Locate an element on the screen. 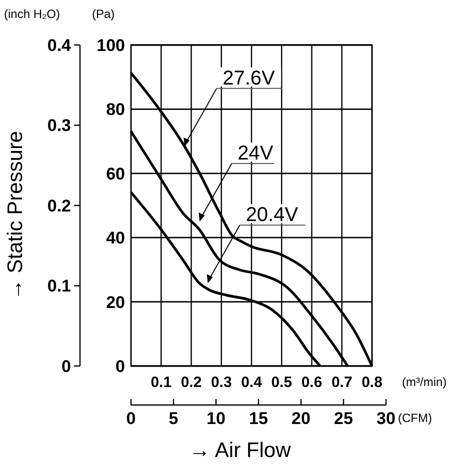 The width and height of the screenshot is (472, 471). x2-tick-label: 15 is located at coordinates (258, 418).